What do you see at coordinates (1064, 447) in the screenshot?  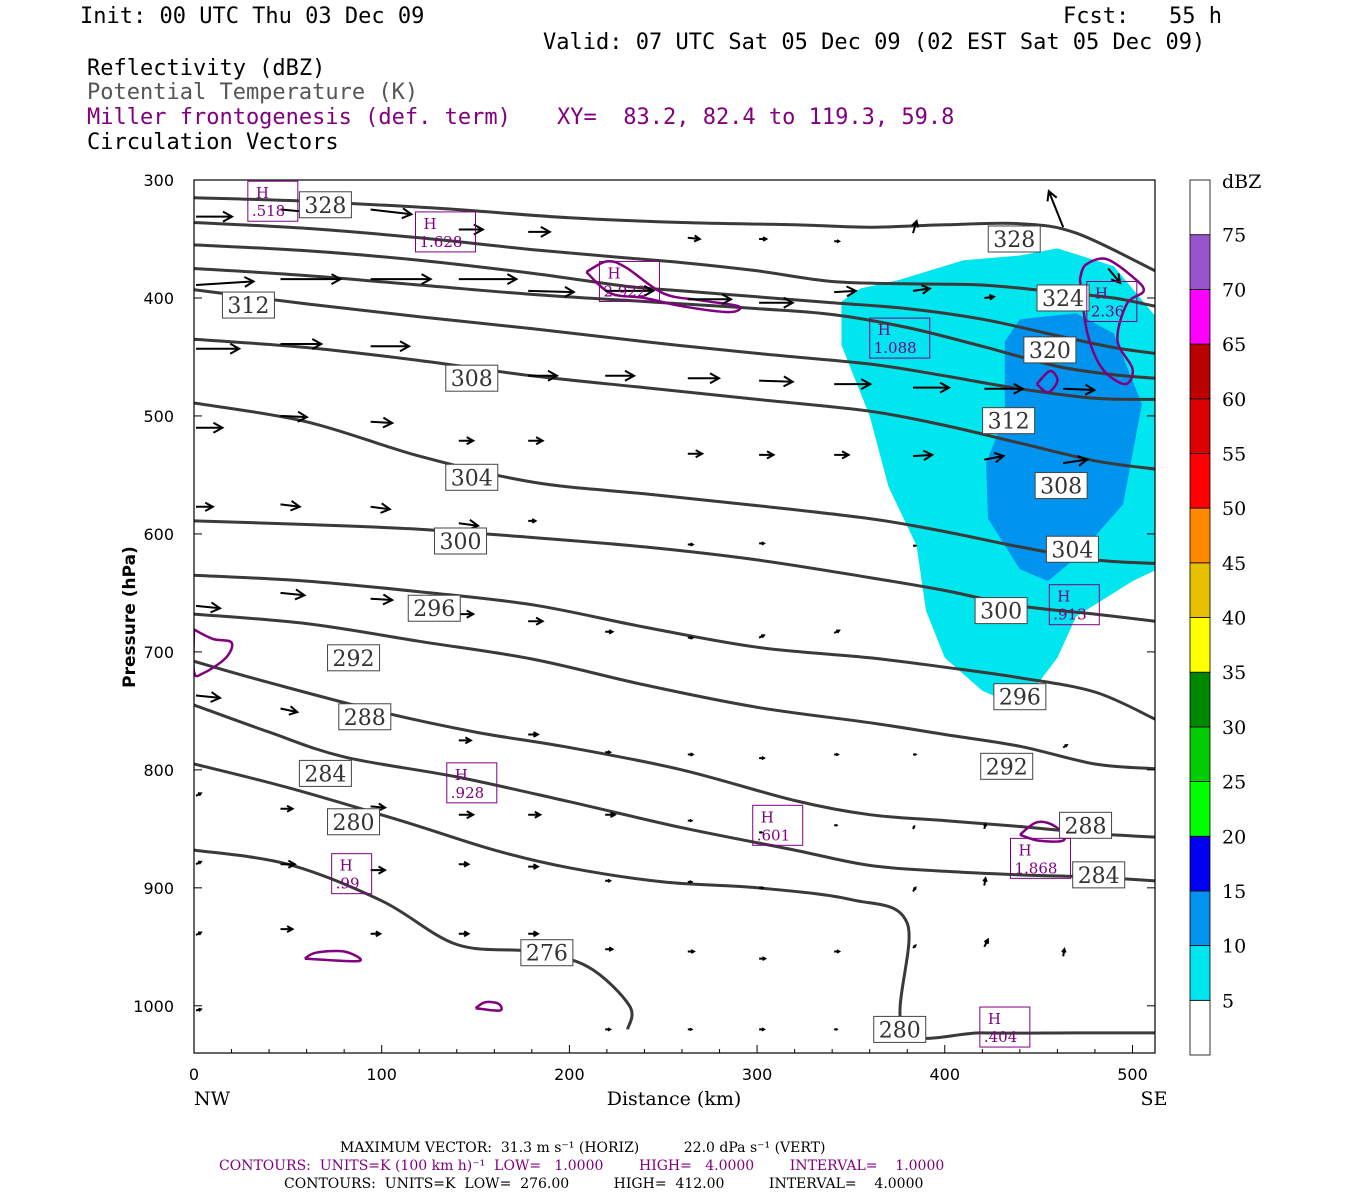 I see `reflectivity-area-10dbz` at bounding box center [1064, 447].